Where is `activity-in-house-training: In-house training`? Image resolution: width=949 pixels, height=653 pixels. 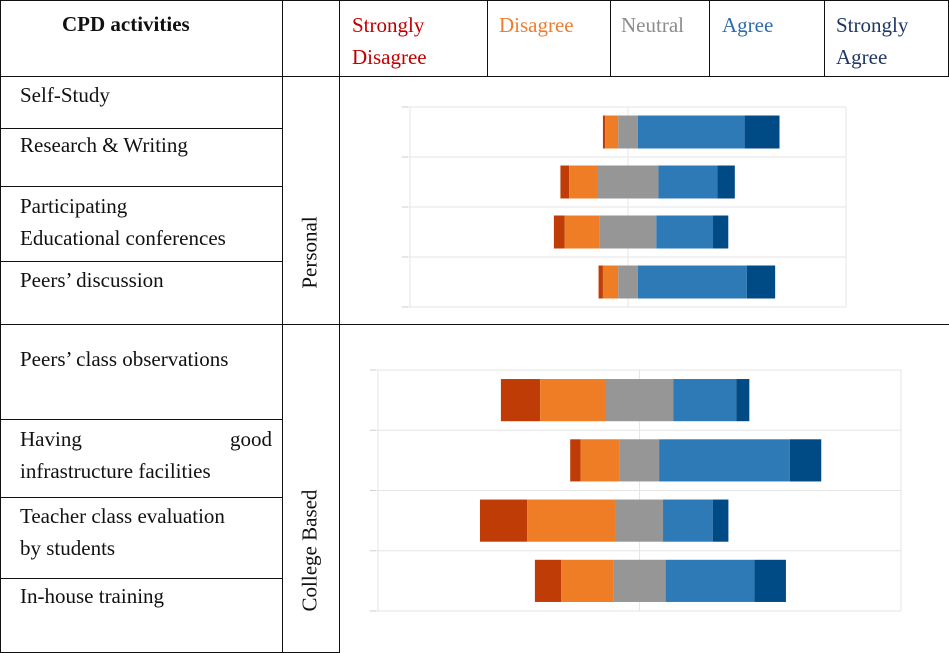
activity-in-house-training: In-house training is located at coordinates (144, 596).